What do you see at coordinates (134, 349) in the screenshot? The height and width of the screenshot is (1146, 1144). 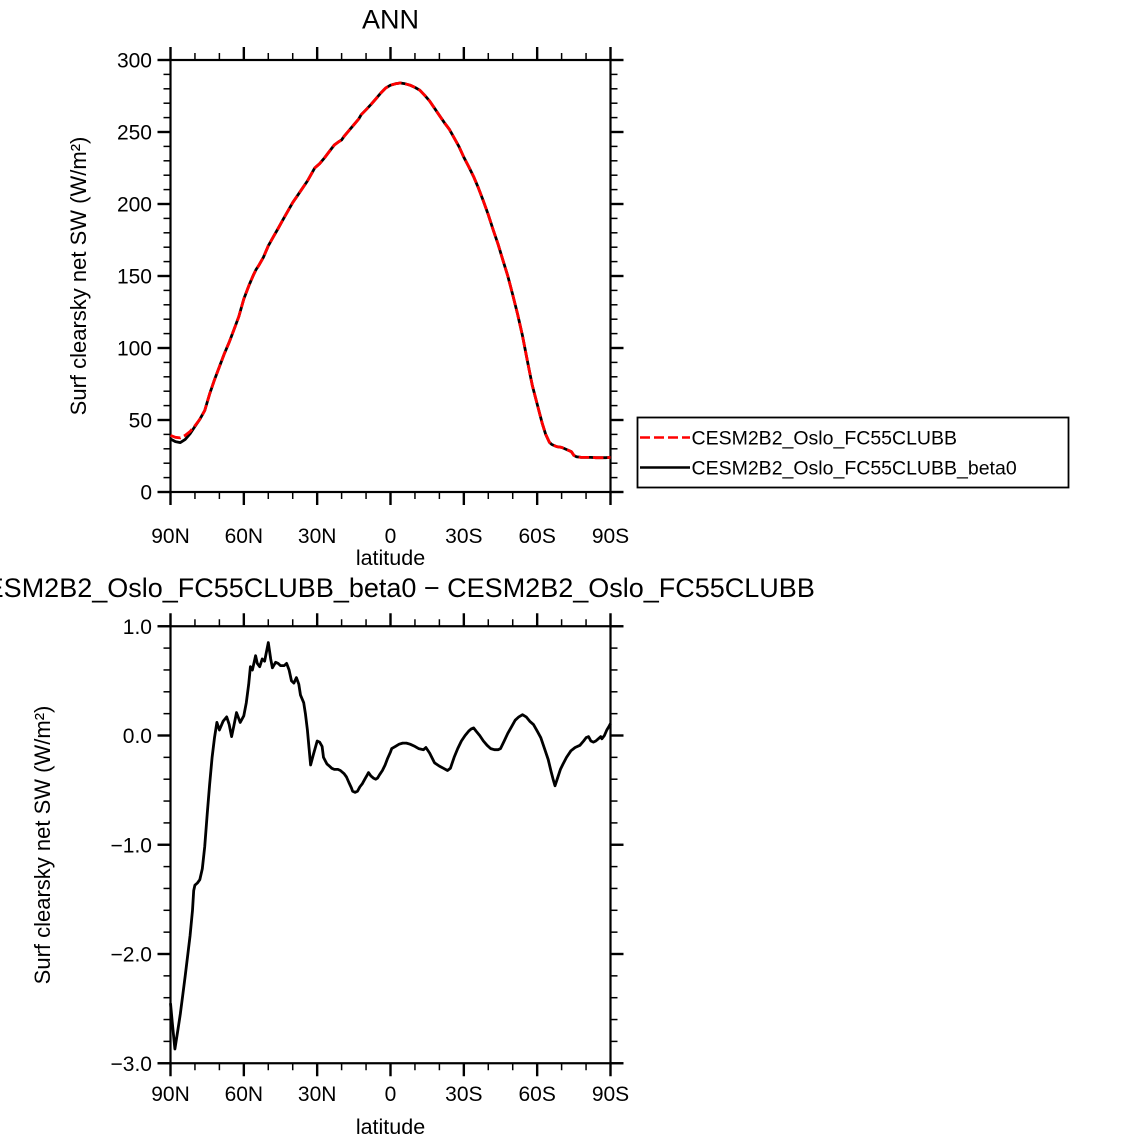 I see `y-tick-label: 100` at bounding box center [134, 349].